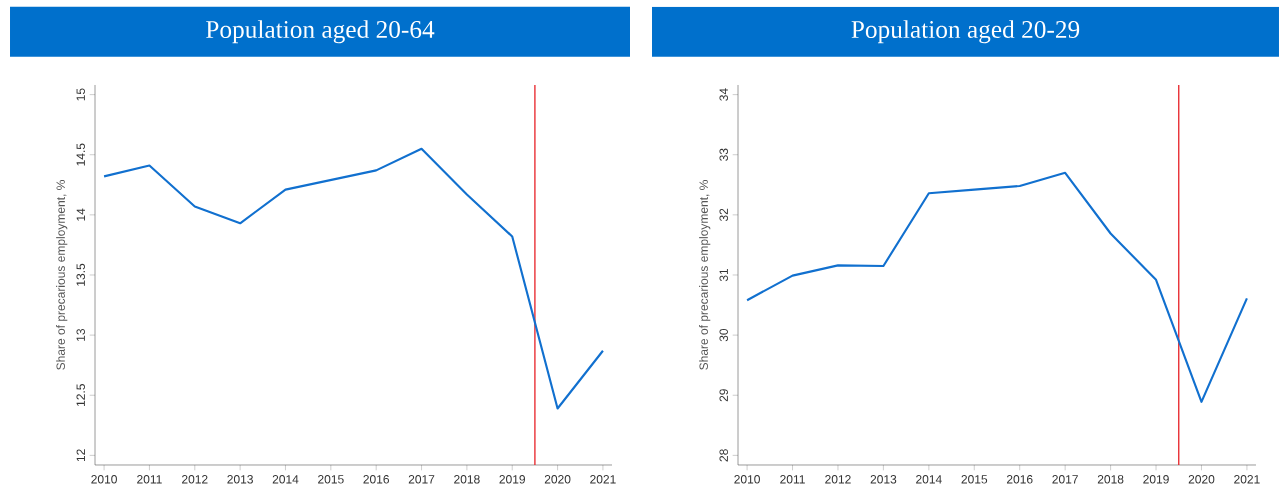 The image size is (1279, 492). I want to click on chart-title: Population aged 20-29, so click(965, 32).